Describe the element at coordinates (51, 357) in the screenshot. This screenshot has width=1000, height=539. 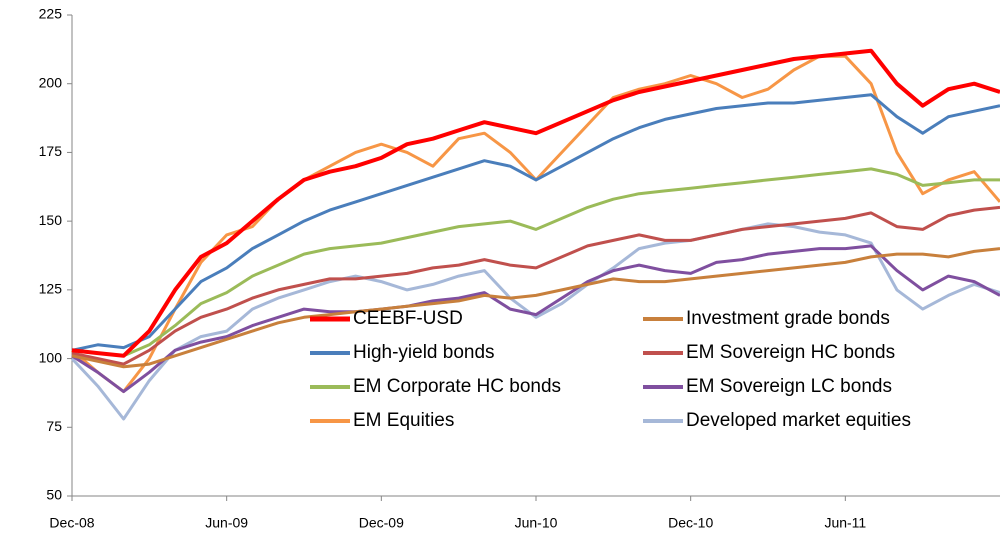
I see `y-tick-label: 100` at that location.